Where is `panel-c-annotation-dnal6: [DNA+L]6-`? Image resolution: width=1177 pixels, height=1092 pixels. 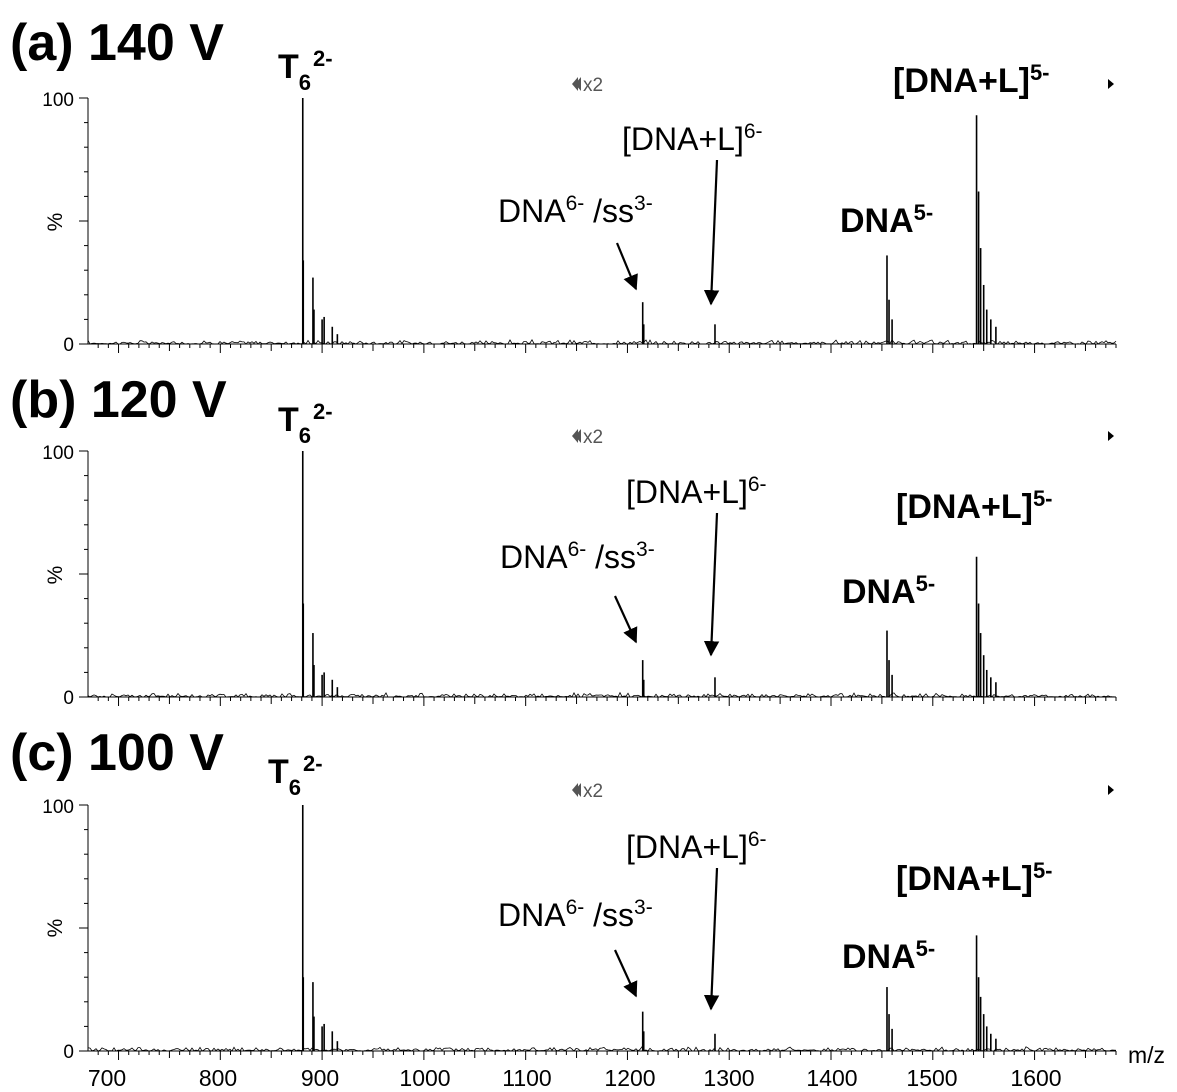
panel-c-annotation-dnal6: [DNA+L]6- is located at coordinates (696, 846).